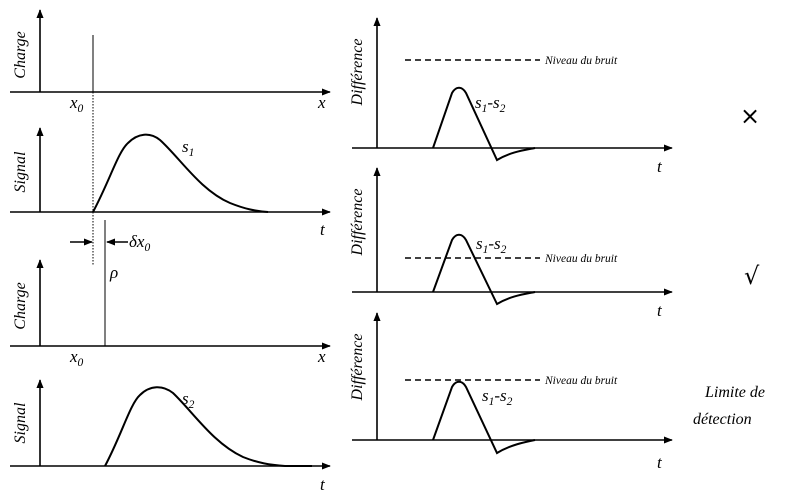 This screenshot has height=496, width=801. What do you see at coordinates (170, 62) in the screenshot?
I see `charge-top-panel: Charge x0 x` at bounding box center [170, 62].